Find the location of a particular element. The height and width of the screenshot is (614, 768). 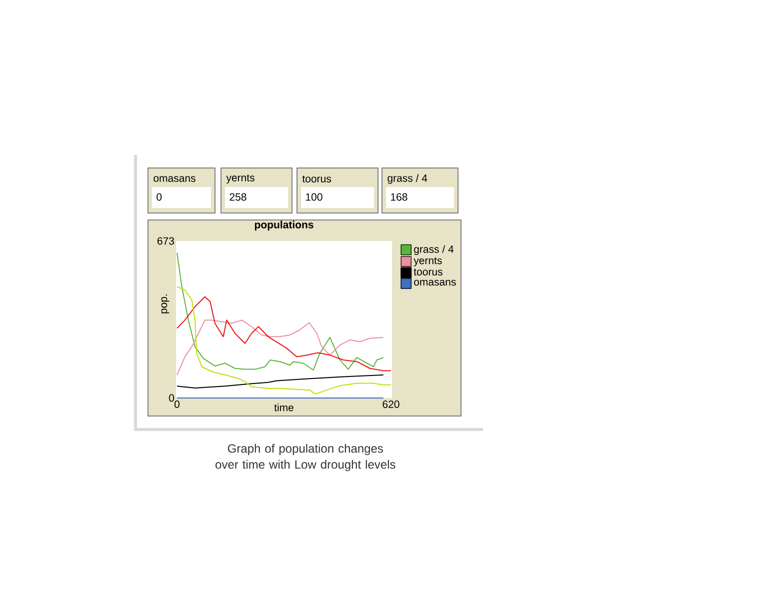

data-label: 258 is located at coordinates (238, 197).